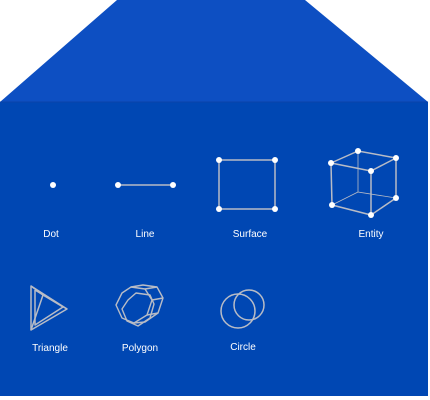 Image resolution: width=430 pixels, height=400 pixels. Describe the element at coordinates (243, 347) in the screenshot. I see `shape-label-circle: Circle` at that location.